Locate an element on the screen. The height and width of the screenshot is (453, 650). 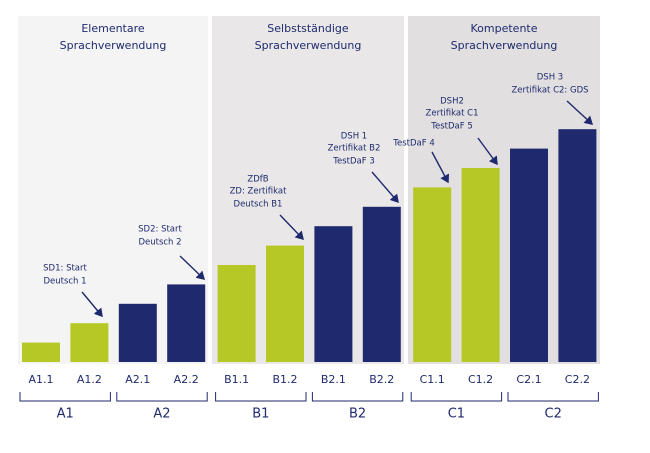
x-tick-label: B1.1 is located at coordinates (236, 379).